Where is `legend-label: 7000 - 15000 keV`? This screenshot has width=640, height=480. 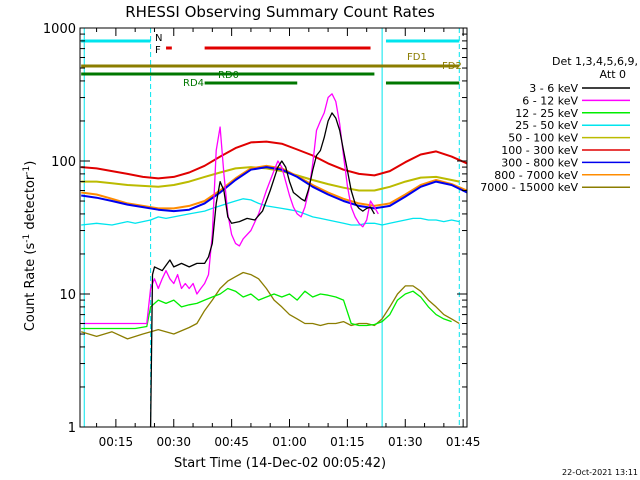 legend-label: 7000 - 15000 keV is located at coordinates (529, 187).